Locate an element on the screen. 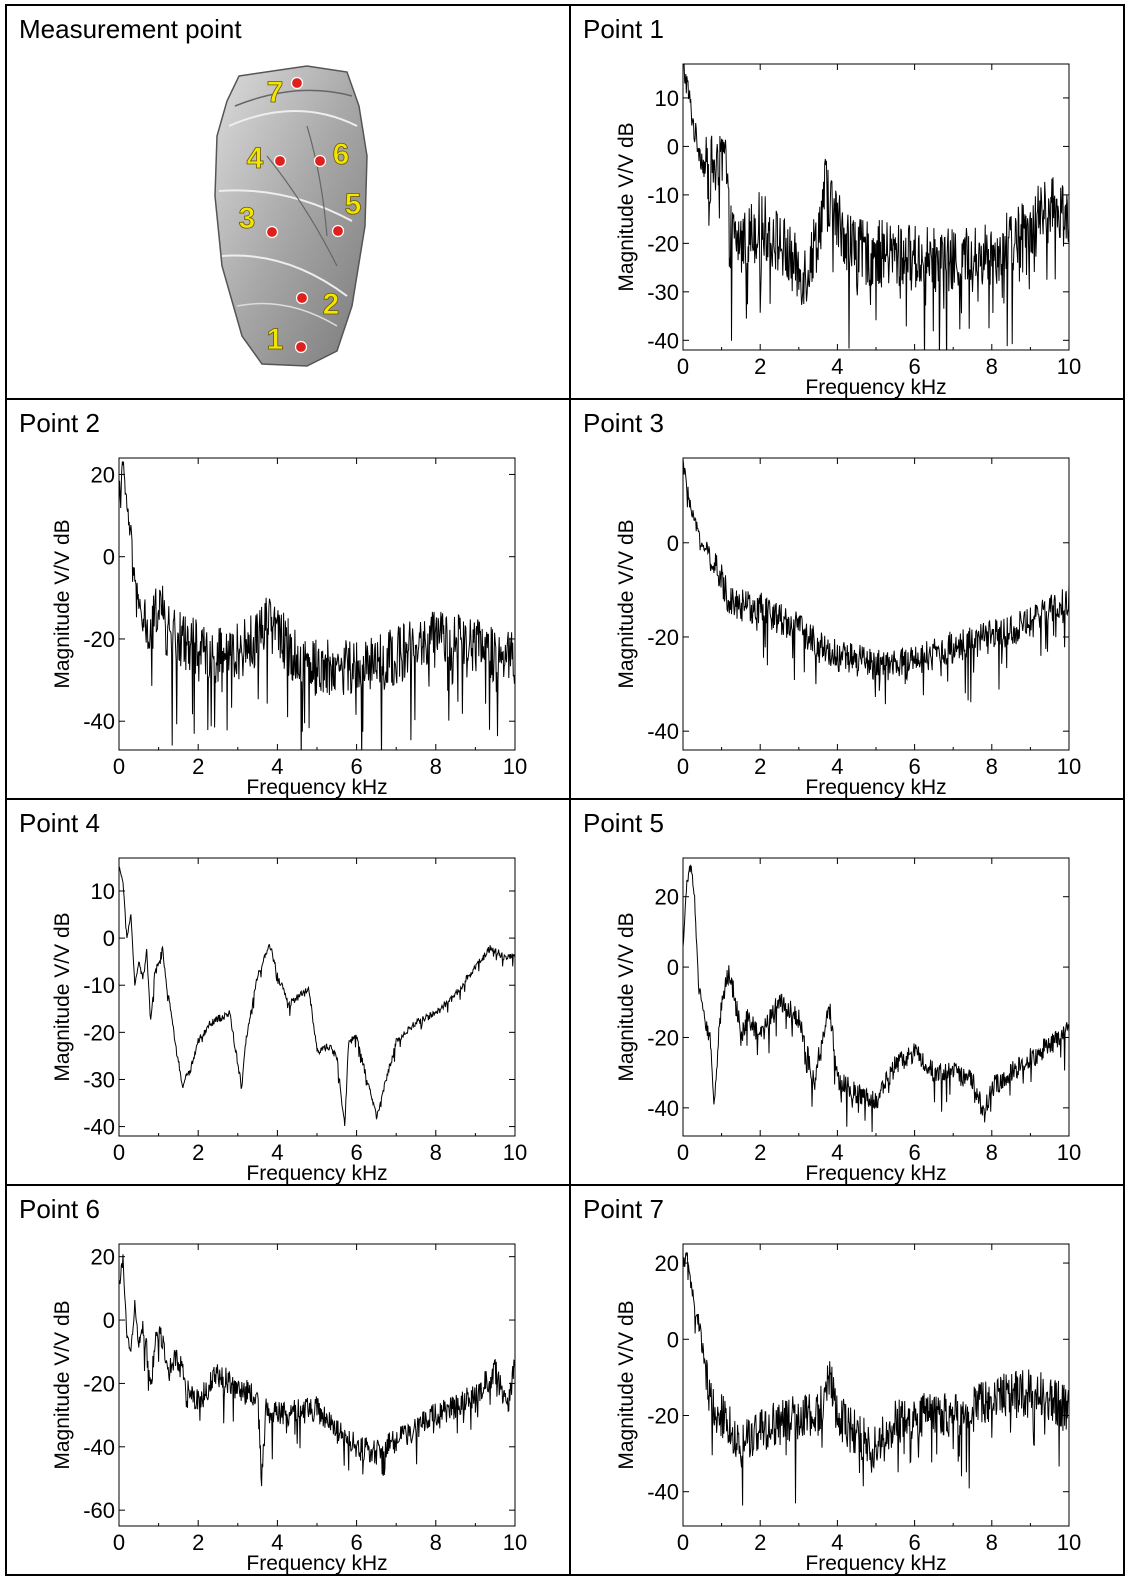 This screenshot has height=1580, width=1130. panel-title: Point 5 is located at coordinates (623, 823).